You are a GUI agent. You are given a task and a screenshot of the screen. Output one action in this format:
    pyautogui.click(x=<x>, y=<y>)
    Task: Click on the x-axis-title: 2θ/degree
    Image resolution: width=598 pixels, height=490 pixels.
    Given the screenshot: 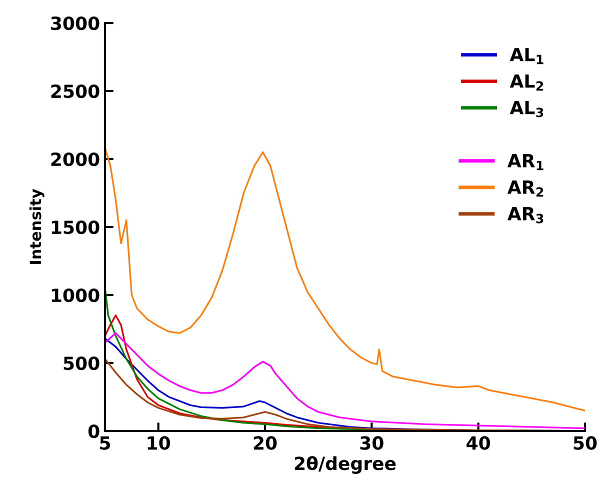 What is the action you would take?
    pyautogui.click(x=345, y=465)
    